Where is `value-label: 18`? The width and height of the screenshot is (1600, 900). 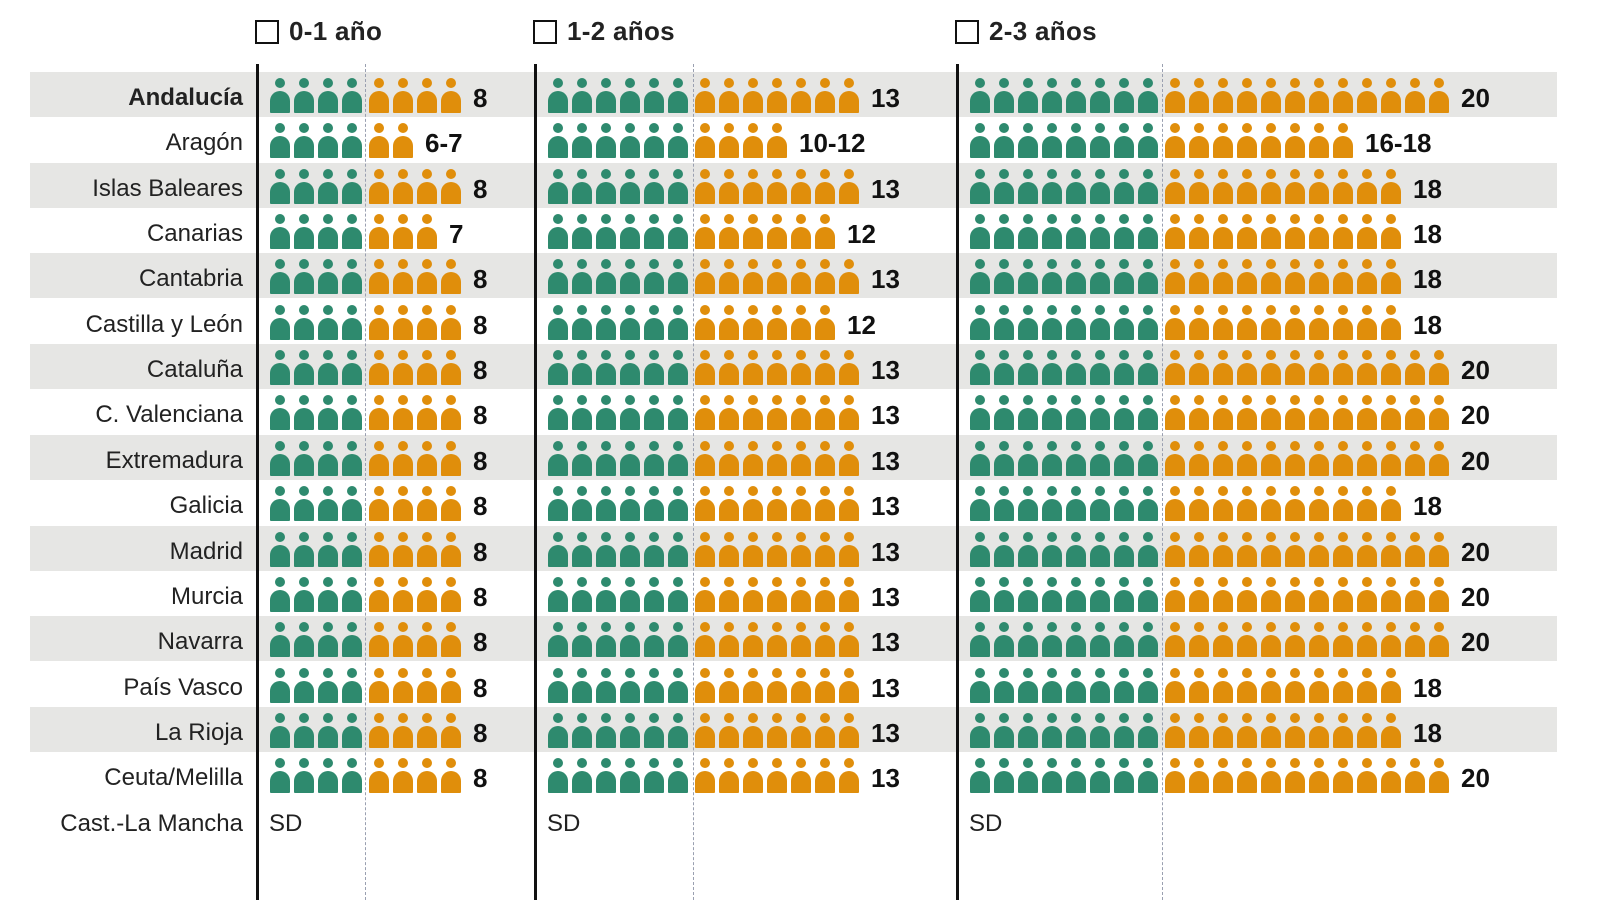
value-label: 18 is located at coordinates (1427, 234).